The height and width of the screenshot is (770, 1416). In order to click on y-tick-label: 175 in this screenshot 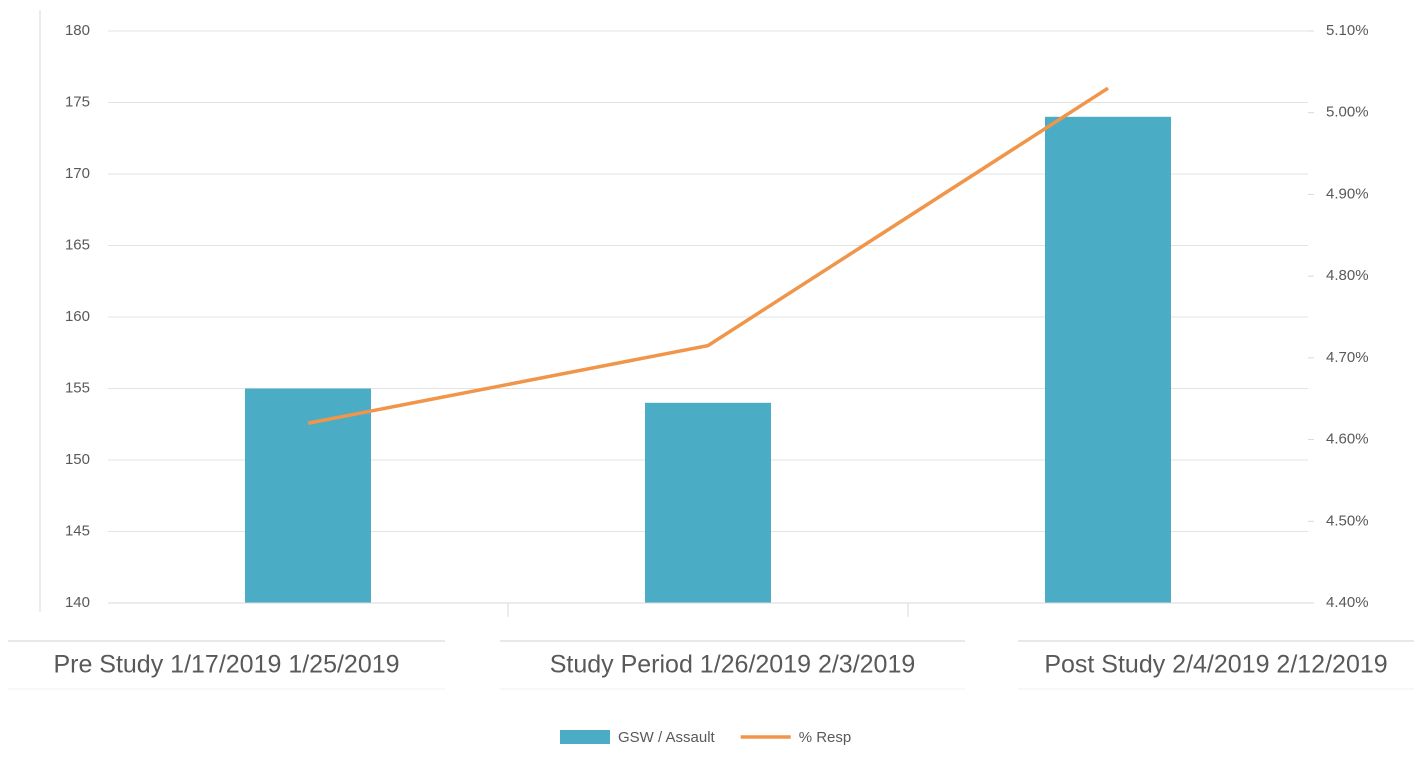, I will do `click(77, 101)`.